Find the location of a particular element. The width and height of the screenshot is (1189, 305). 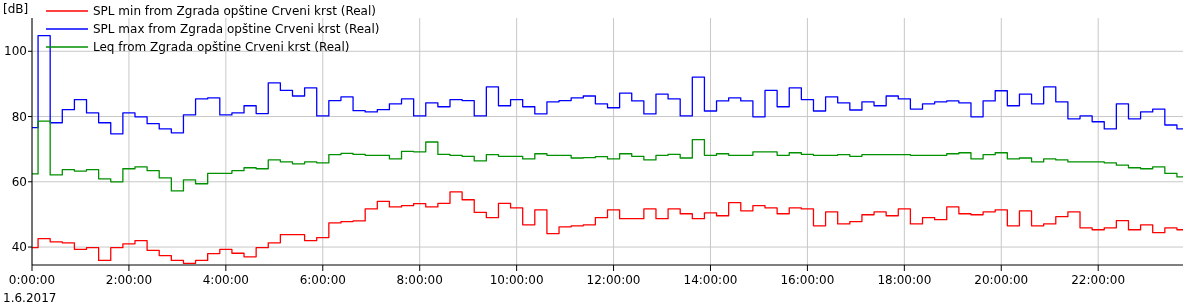

y-tick-label: 40 is located at coordinates (19, 247).